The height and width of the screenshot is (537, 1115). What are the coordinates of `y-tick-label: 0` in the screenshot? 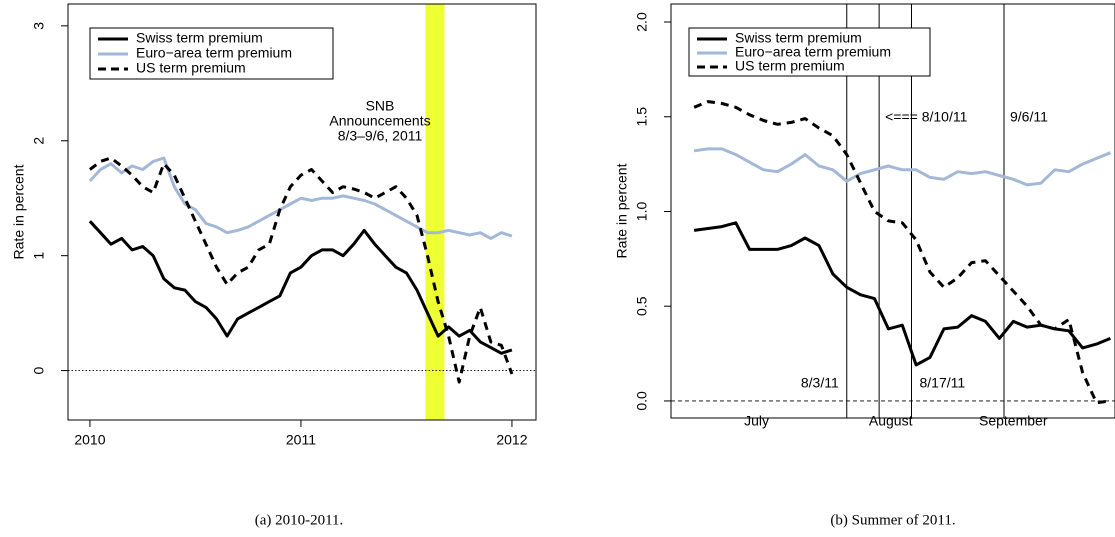 It's located at (39, 370).